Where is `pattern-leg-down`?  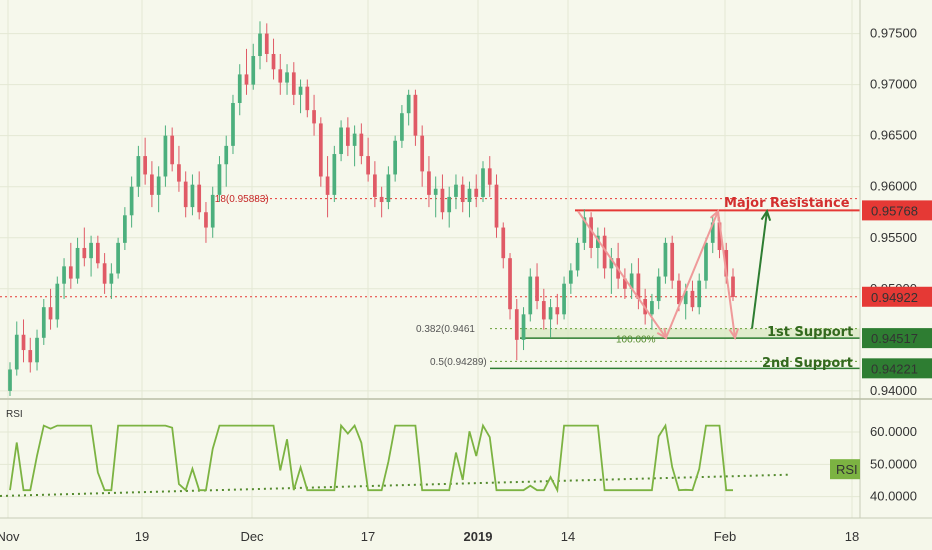
pattern-leg-down is located at coordinates (622, 274).